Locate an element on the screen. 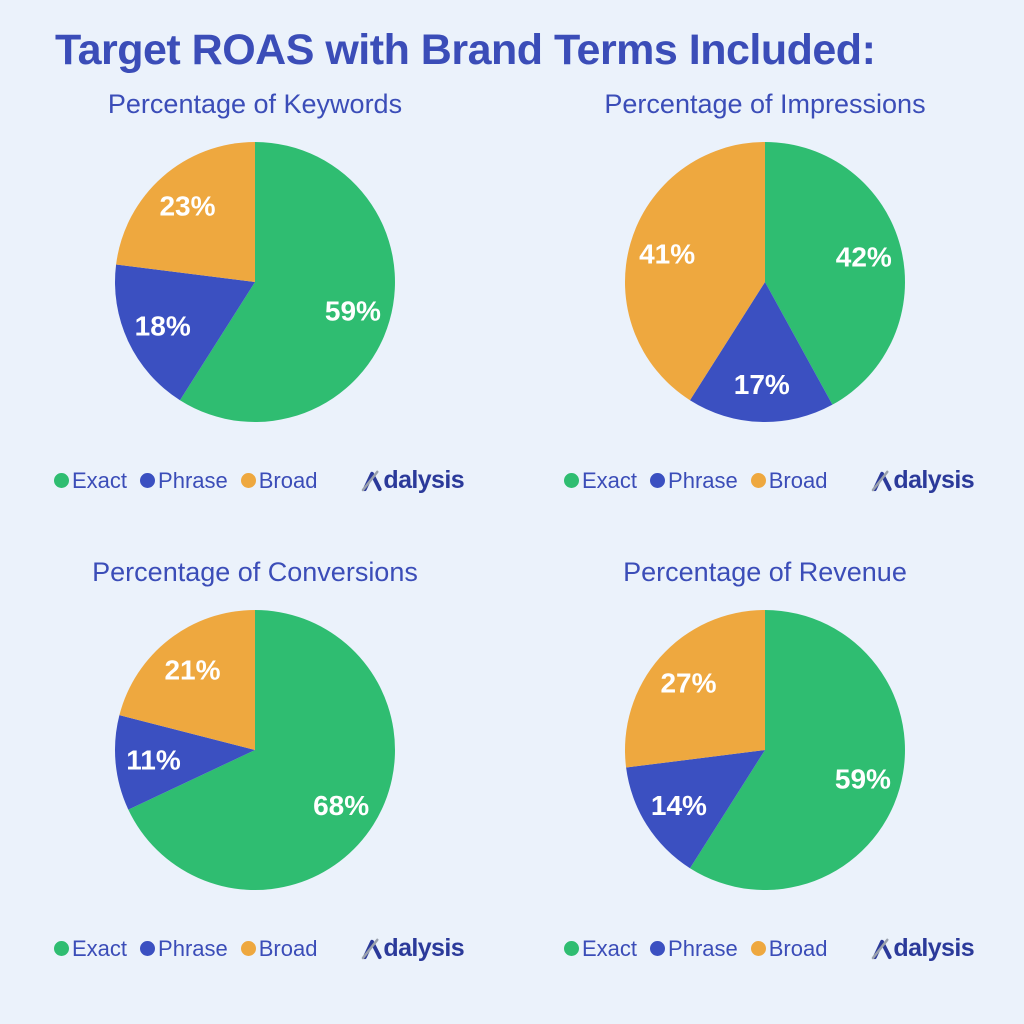 The image size is (1024, 1024). slice-label-exact: 68% is located at coordinates (341, 805).